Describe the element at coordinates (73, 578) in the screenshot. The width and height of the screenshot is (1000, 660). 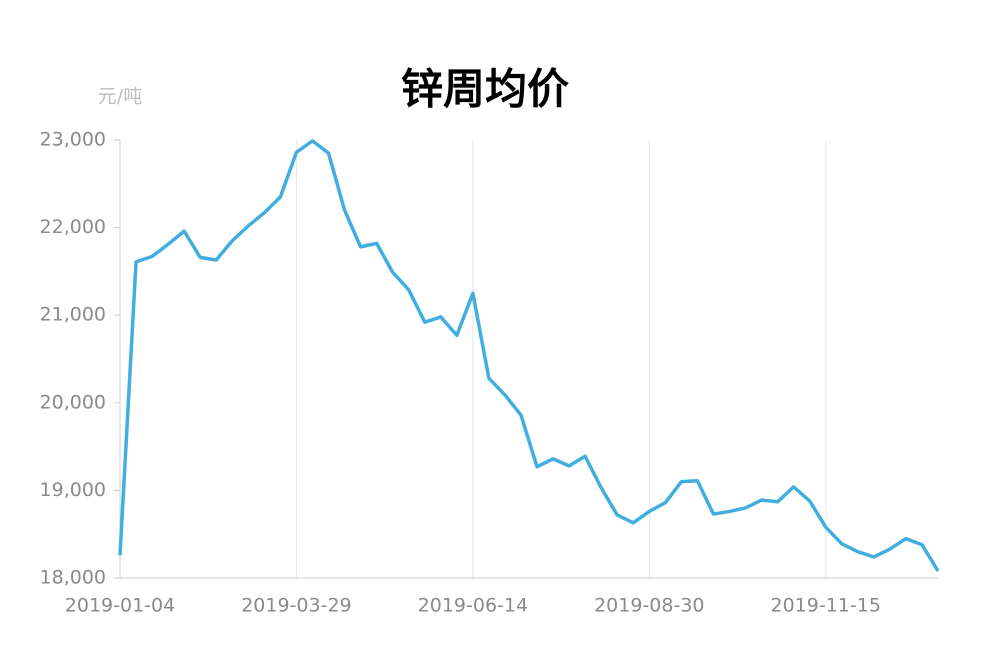
I see `y-tick-label: 18,000` at that location.